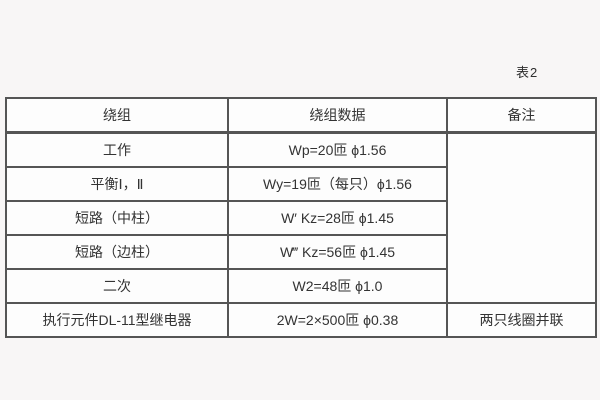 The image size is (600, 400). Describe the element at coordinates (117, 218) in the screenshot. I see `winding-cell: 短路（中柱）` at that location.